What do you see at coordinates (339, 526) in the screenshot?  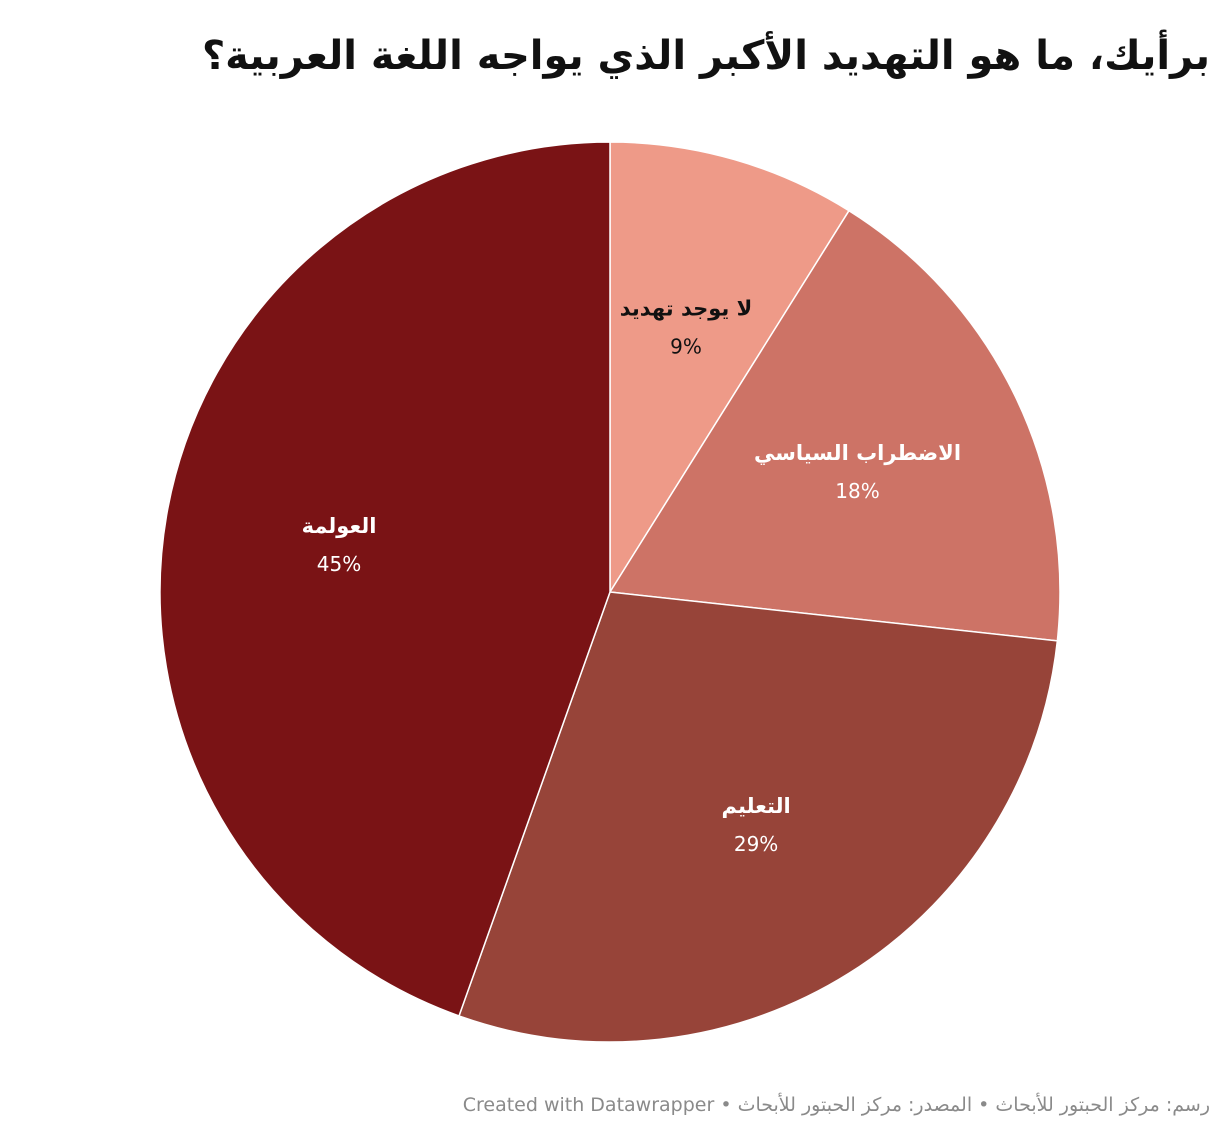 I see `slice-label: العولمة` at bounding box center [339, 526].